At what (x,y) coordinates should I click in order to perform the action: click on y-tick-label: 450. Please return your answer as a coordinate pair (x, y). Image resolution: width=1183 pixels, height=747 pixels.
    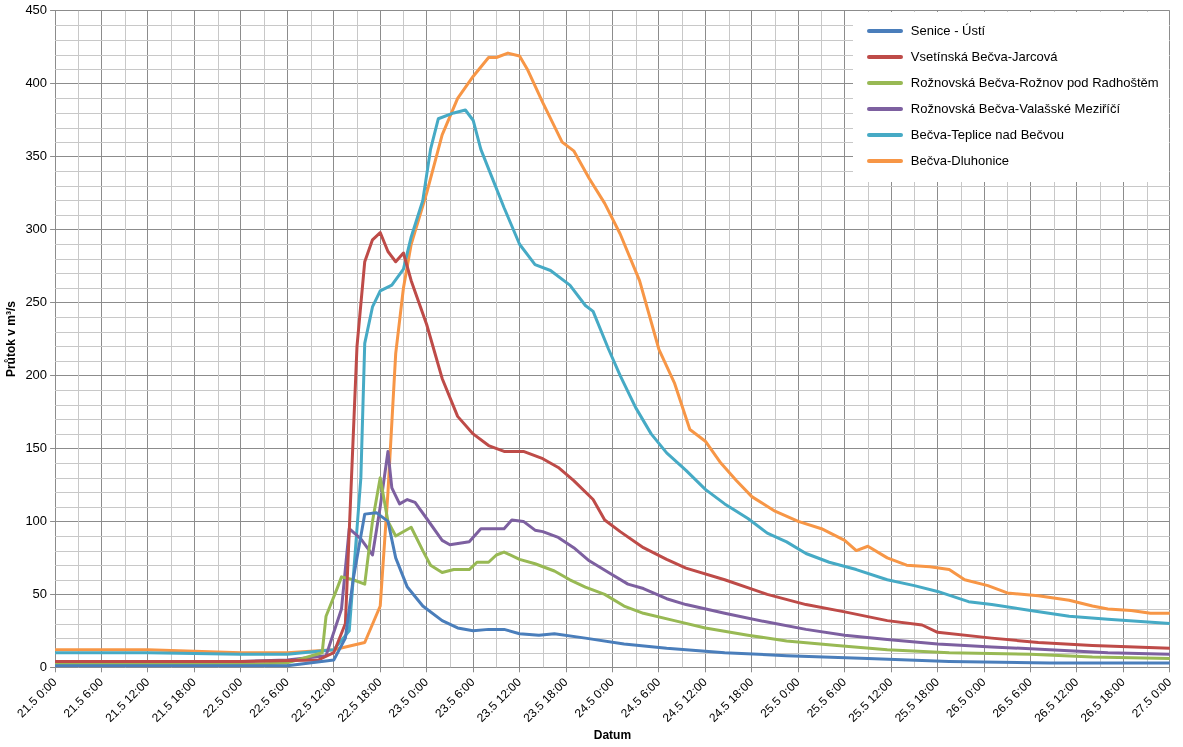
    Looking at the image, I should click on (36, 10).